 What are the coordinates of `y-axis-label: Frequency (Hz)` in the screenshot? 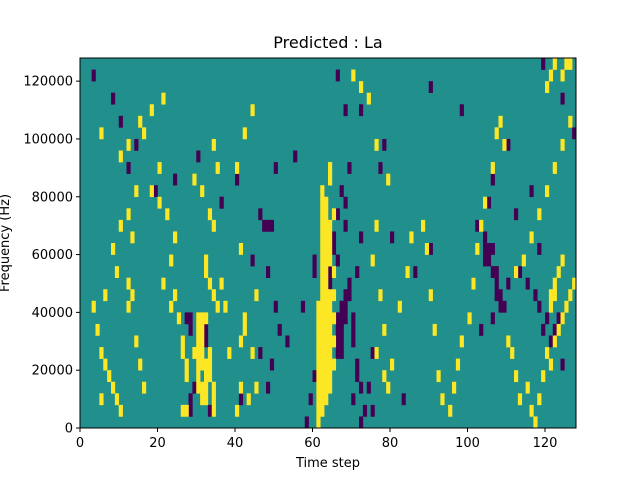 It's located at (6, 243).